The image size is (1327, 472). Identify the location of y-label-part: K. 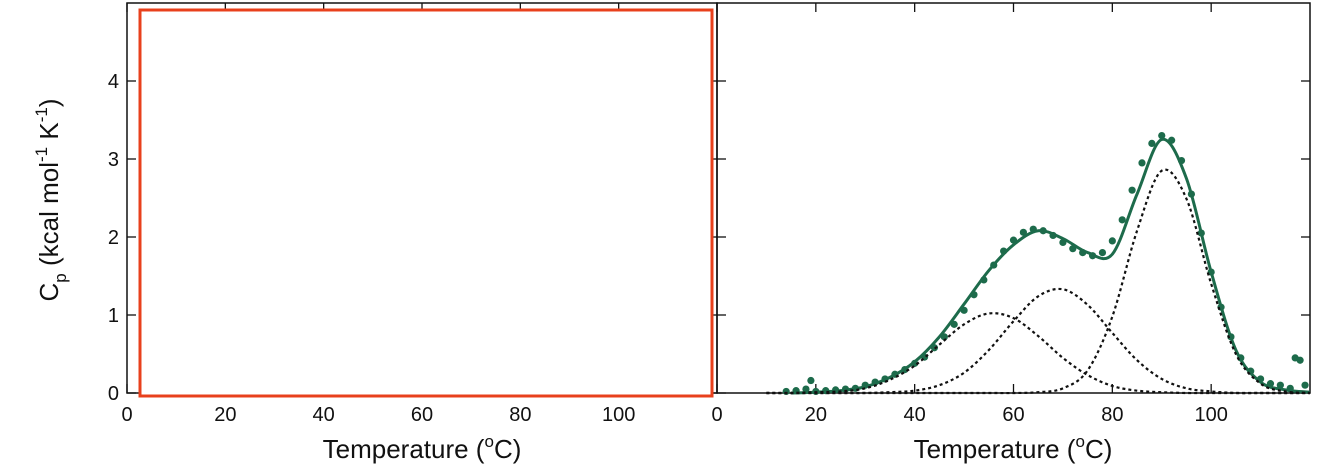
(49, 134).